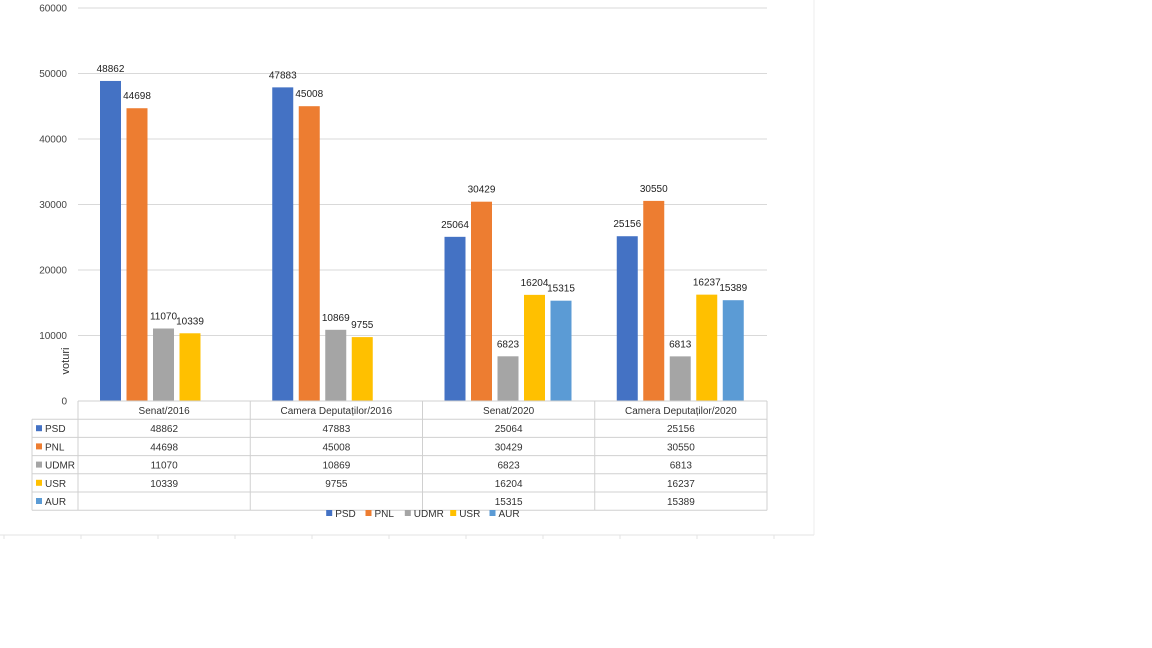 This screenshot has width=1152, height=648. Describe the element at coordinates (336, 318) in the screenshot. I see `data-label: 10869` at that location.